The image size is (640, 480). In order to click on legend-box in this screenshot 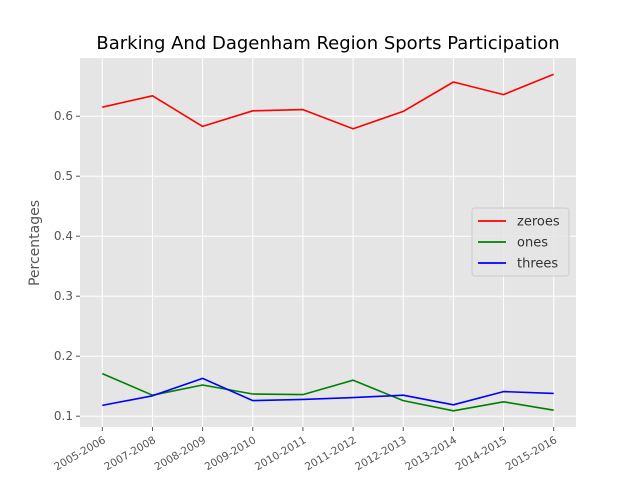, I will do `click(520, 242)`.